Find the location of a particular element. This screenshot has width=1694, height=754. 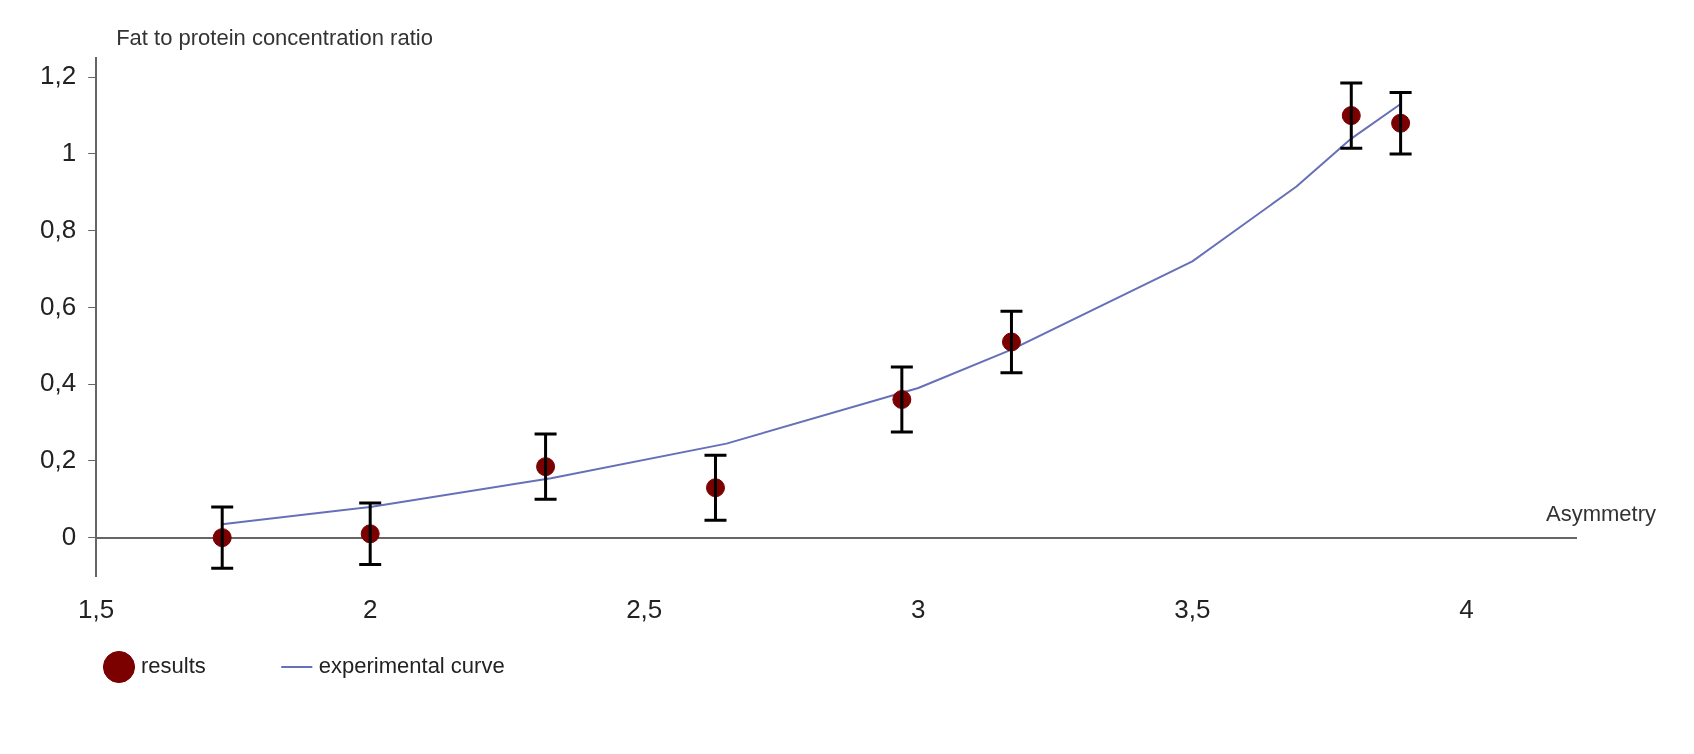

x-tick-label: 4 is located at coordinates (1466, 609).